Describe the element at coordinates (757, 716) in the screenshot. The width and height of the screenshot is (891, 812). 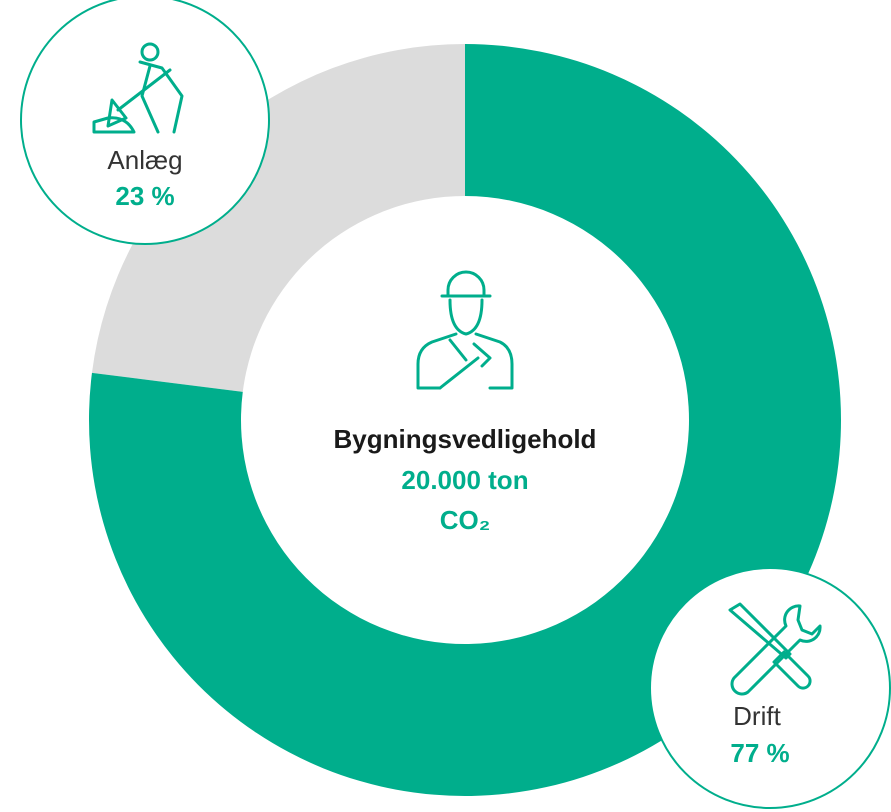
I see `category-label: Drift` at that location.